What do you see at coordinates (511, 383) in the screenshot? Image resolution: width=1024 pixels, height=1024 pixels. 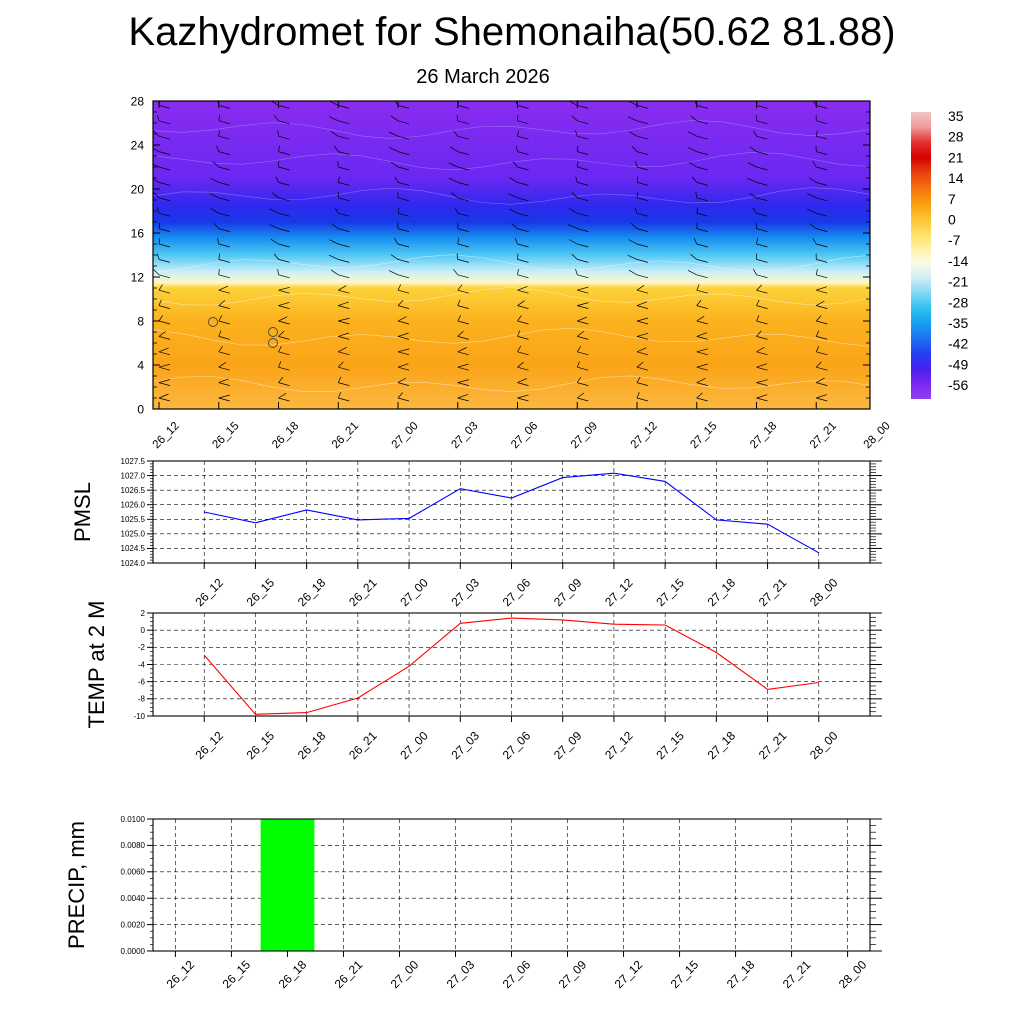 I see `contour-line` at bounding box center [511, 383].